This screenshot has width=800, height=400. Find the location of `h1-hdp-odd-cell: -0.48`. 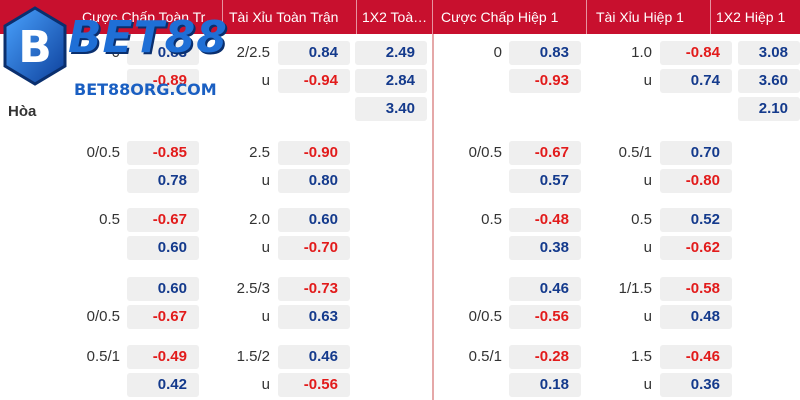

h1-hdp-odd-cell: -0.48 is located at coordinates (545, 220).